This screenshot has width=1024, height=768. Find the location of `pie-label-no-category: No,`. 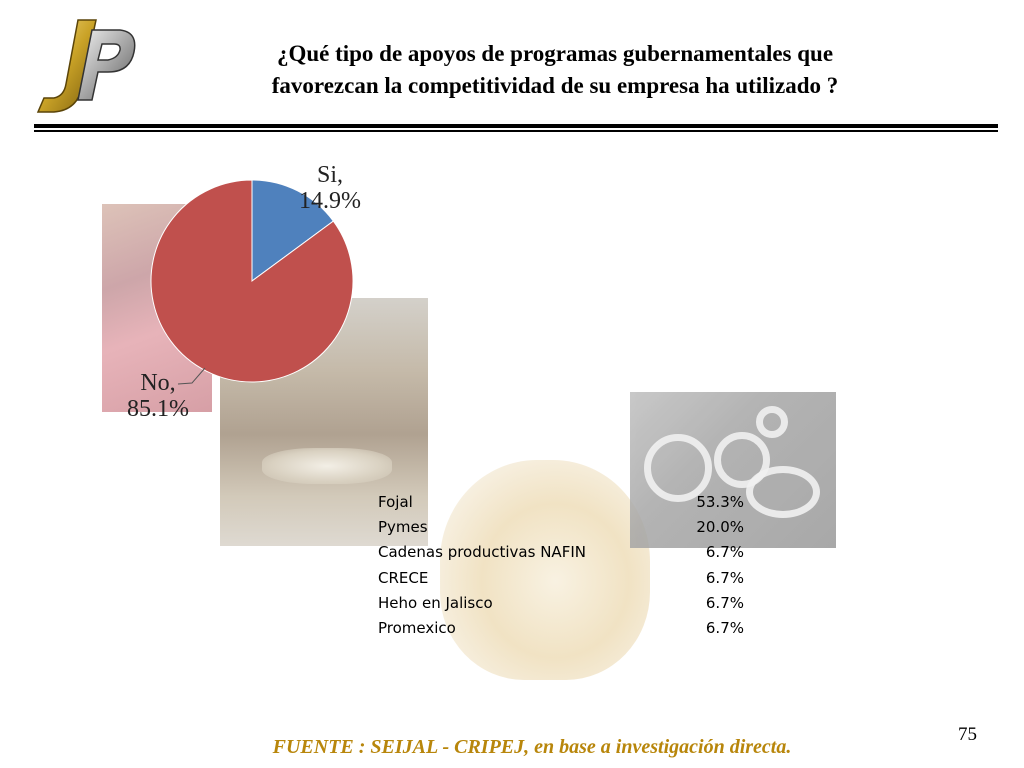

pie-label-no-category: No, is located at coordinates (158, 383).